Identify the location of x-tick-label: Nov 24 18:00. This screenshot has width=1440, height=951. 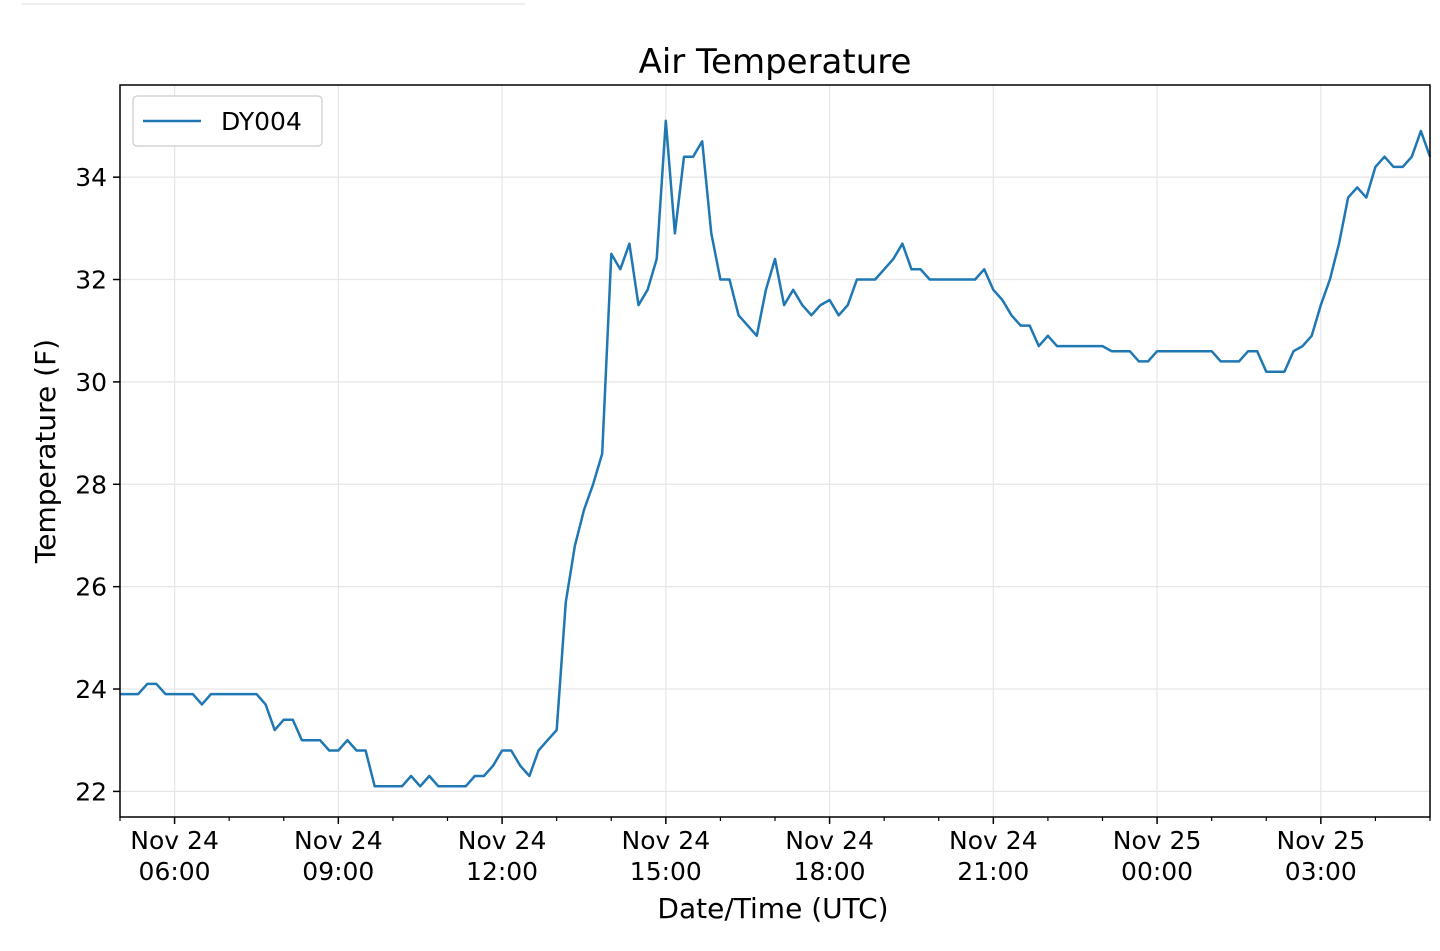
(829, 856).